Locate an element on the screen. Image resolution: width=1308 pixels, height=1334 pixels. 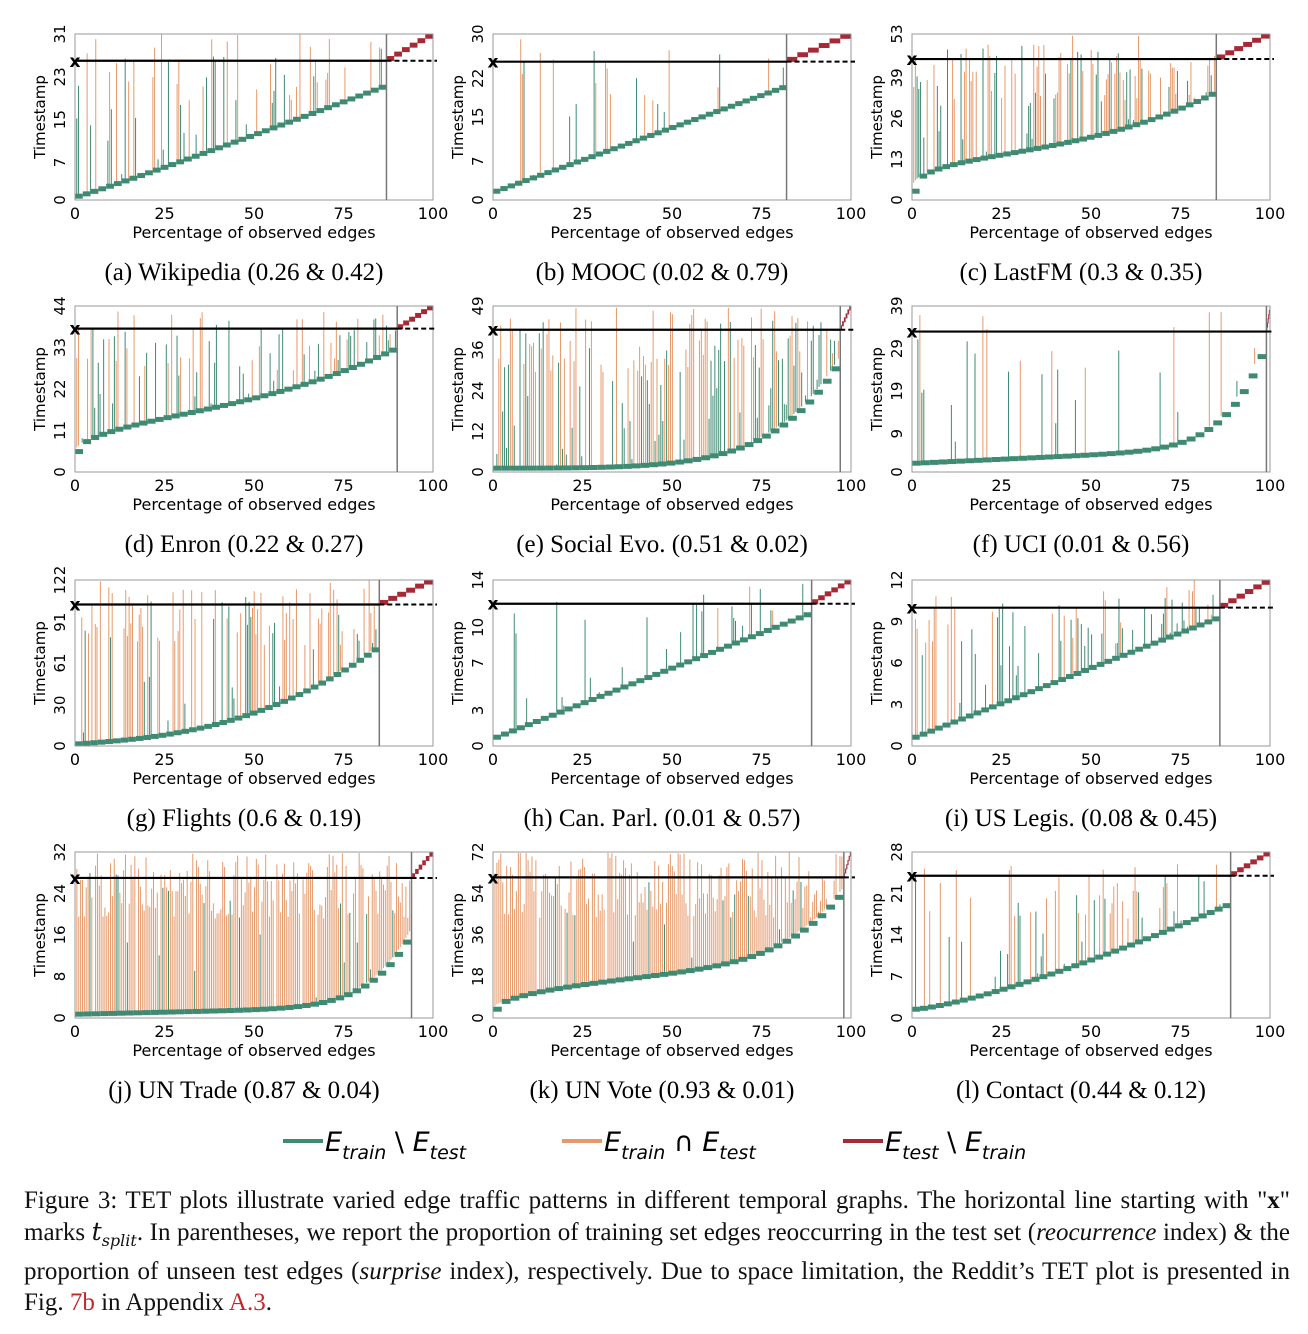
y-tick-label: 10 is located at coordinates (478, 627).